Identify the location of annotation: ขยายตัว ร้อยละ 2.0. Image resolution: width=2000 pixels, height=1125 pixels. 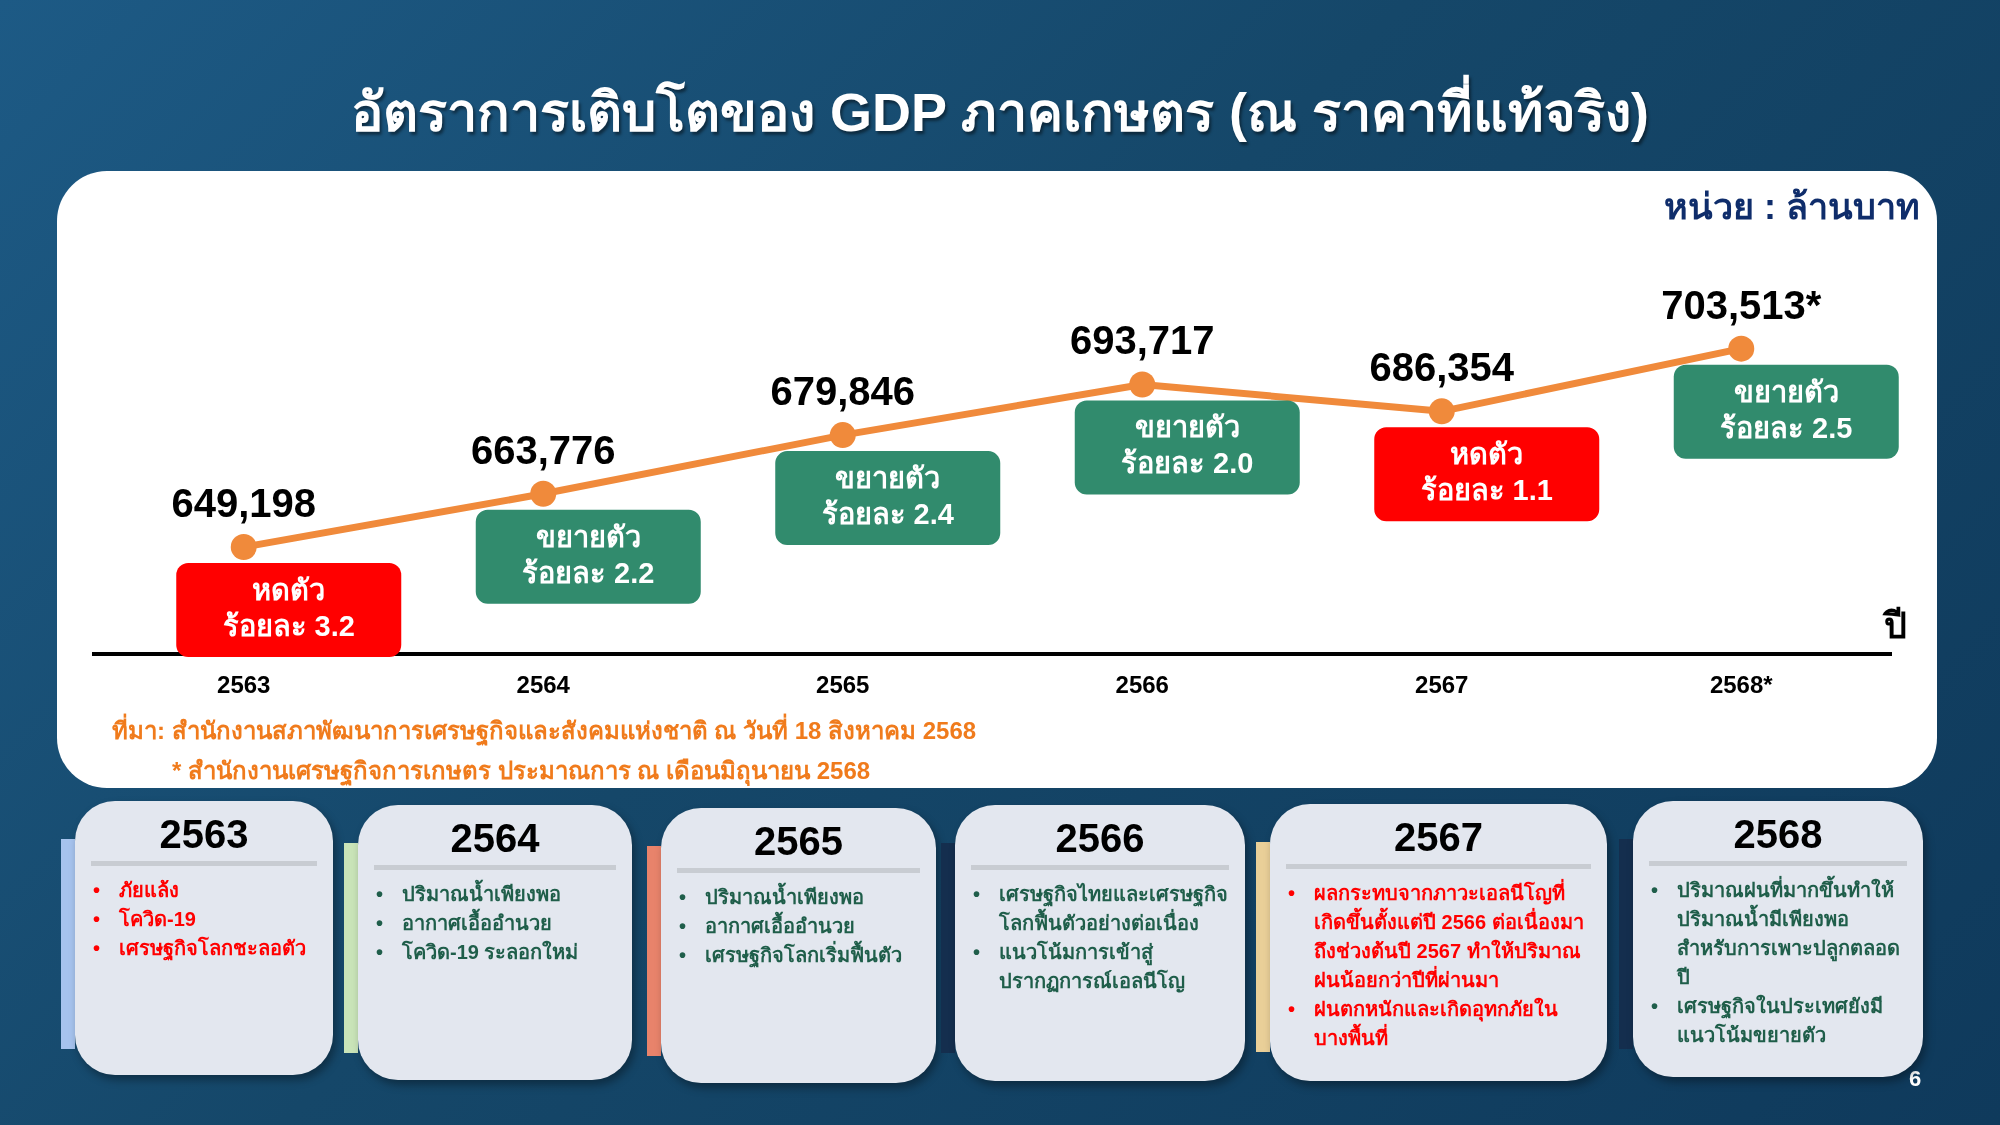
(1187, 445).